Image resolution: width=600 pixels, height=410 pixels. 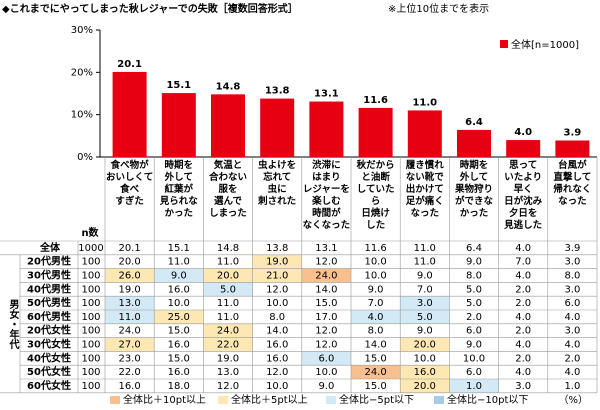 I want to click on row-label: 50代男性, so click(x=49, y=302).